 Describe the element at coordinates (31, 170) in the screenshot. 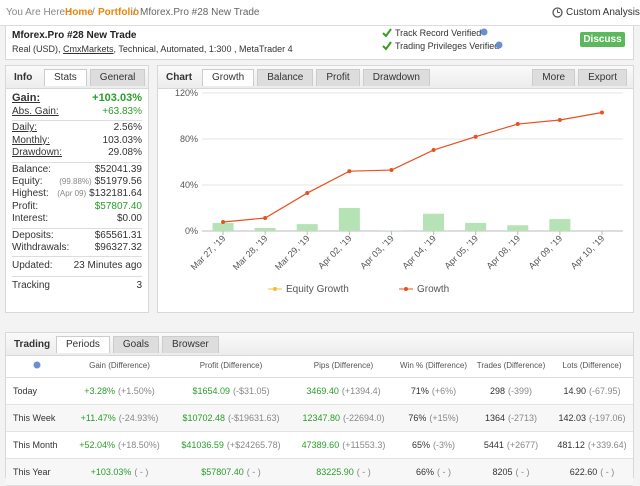

I see `info-label: Balance:` at that location.